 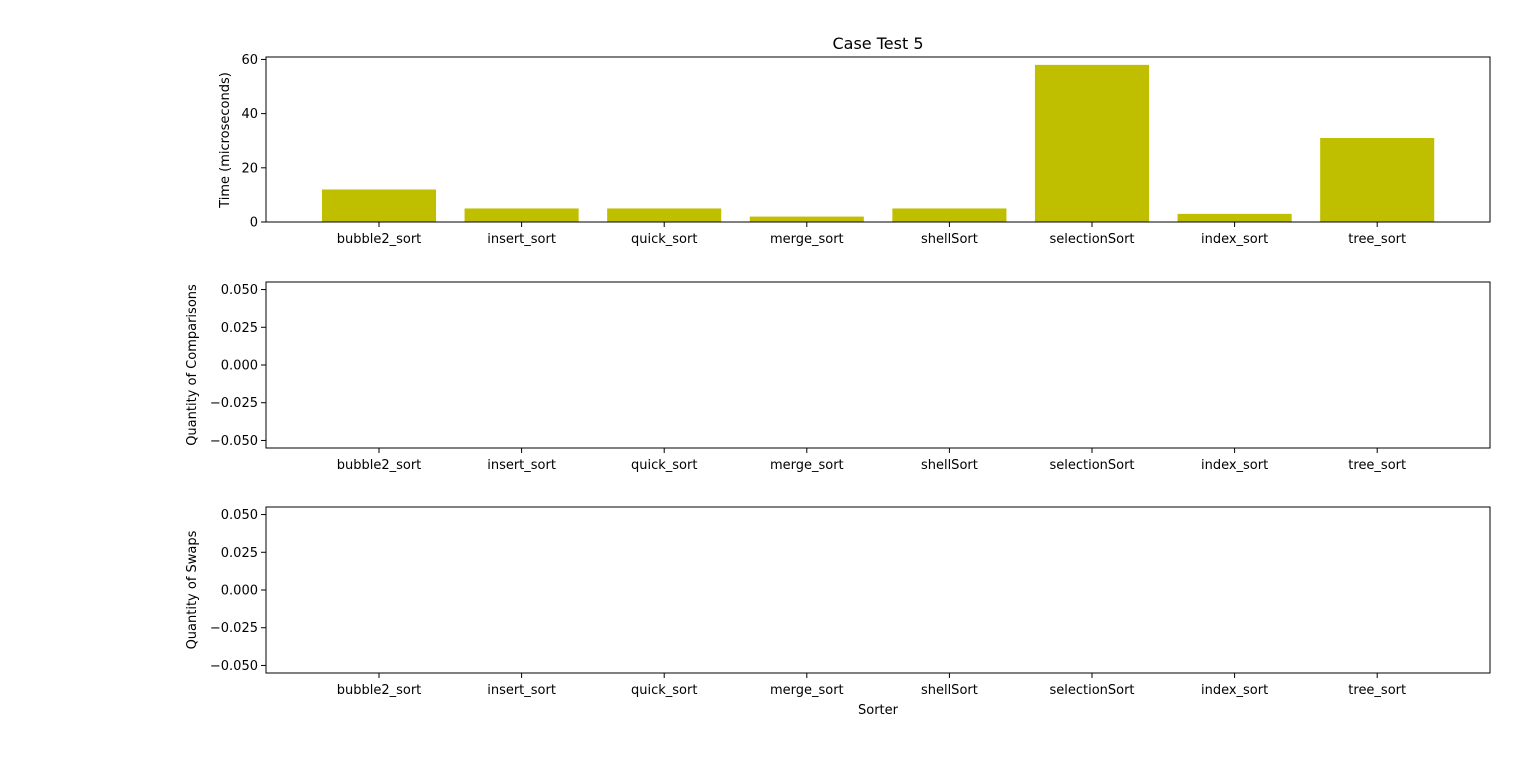 I want to click on y-ticks: 0 20 40 60, so click(x=253, y=142).